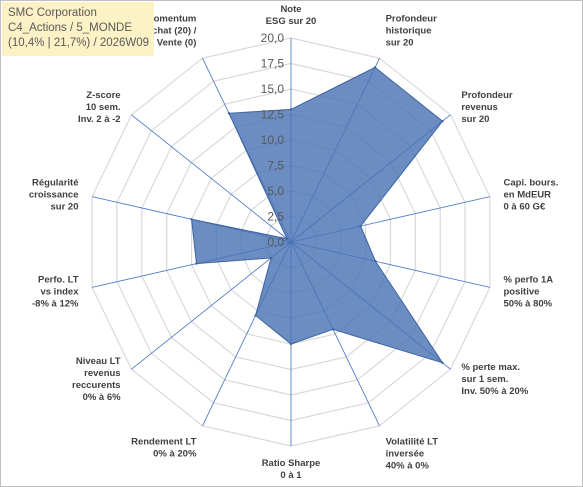 This screenshot has width=583, height=487. Describe the element at coordinates (528, 304) in the screenshot. I see `axis-label-line: 50% à 80%` at that location.